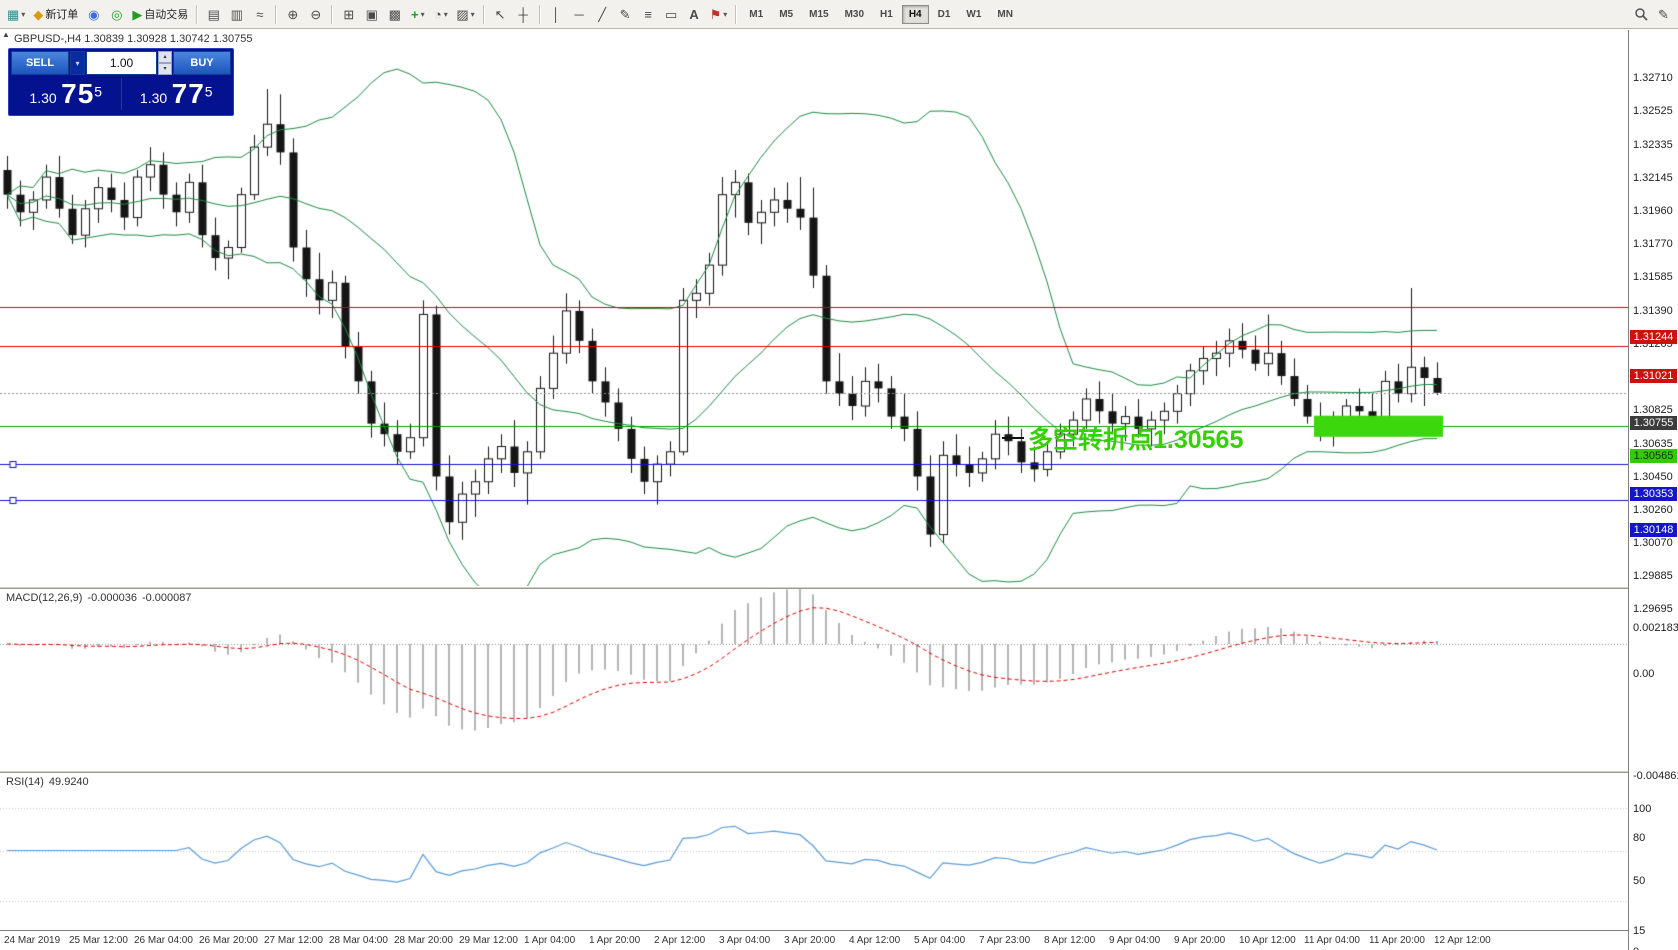 Image resolution: width=1678 pixels, height=950 pixels. What do you see at coordinates (488, 940) in the screenshot?
I see `time-axis-label: 29 Mar 12:00` at bounding box center [488, 940].